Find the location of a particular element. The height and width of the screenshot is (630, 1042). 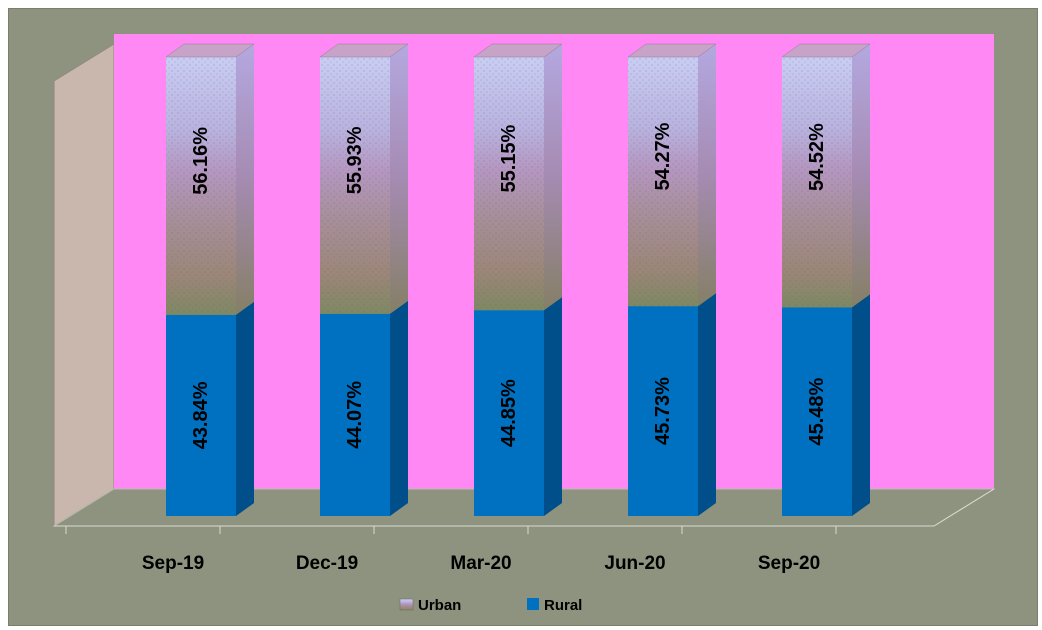

x-tick-label: Dec-19 is located at coordinates (327, 563).